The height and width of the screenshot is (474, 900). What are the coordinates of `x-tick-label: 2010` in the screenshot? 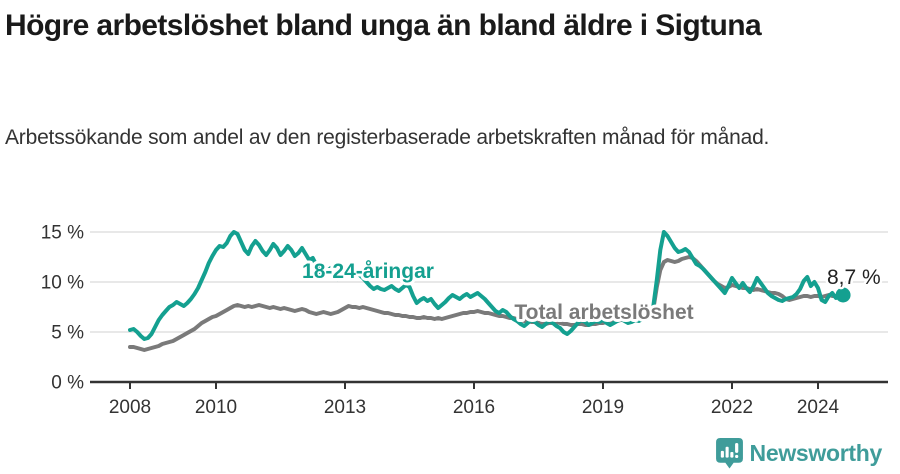 It's located at (216, 407).